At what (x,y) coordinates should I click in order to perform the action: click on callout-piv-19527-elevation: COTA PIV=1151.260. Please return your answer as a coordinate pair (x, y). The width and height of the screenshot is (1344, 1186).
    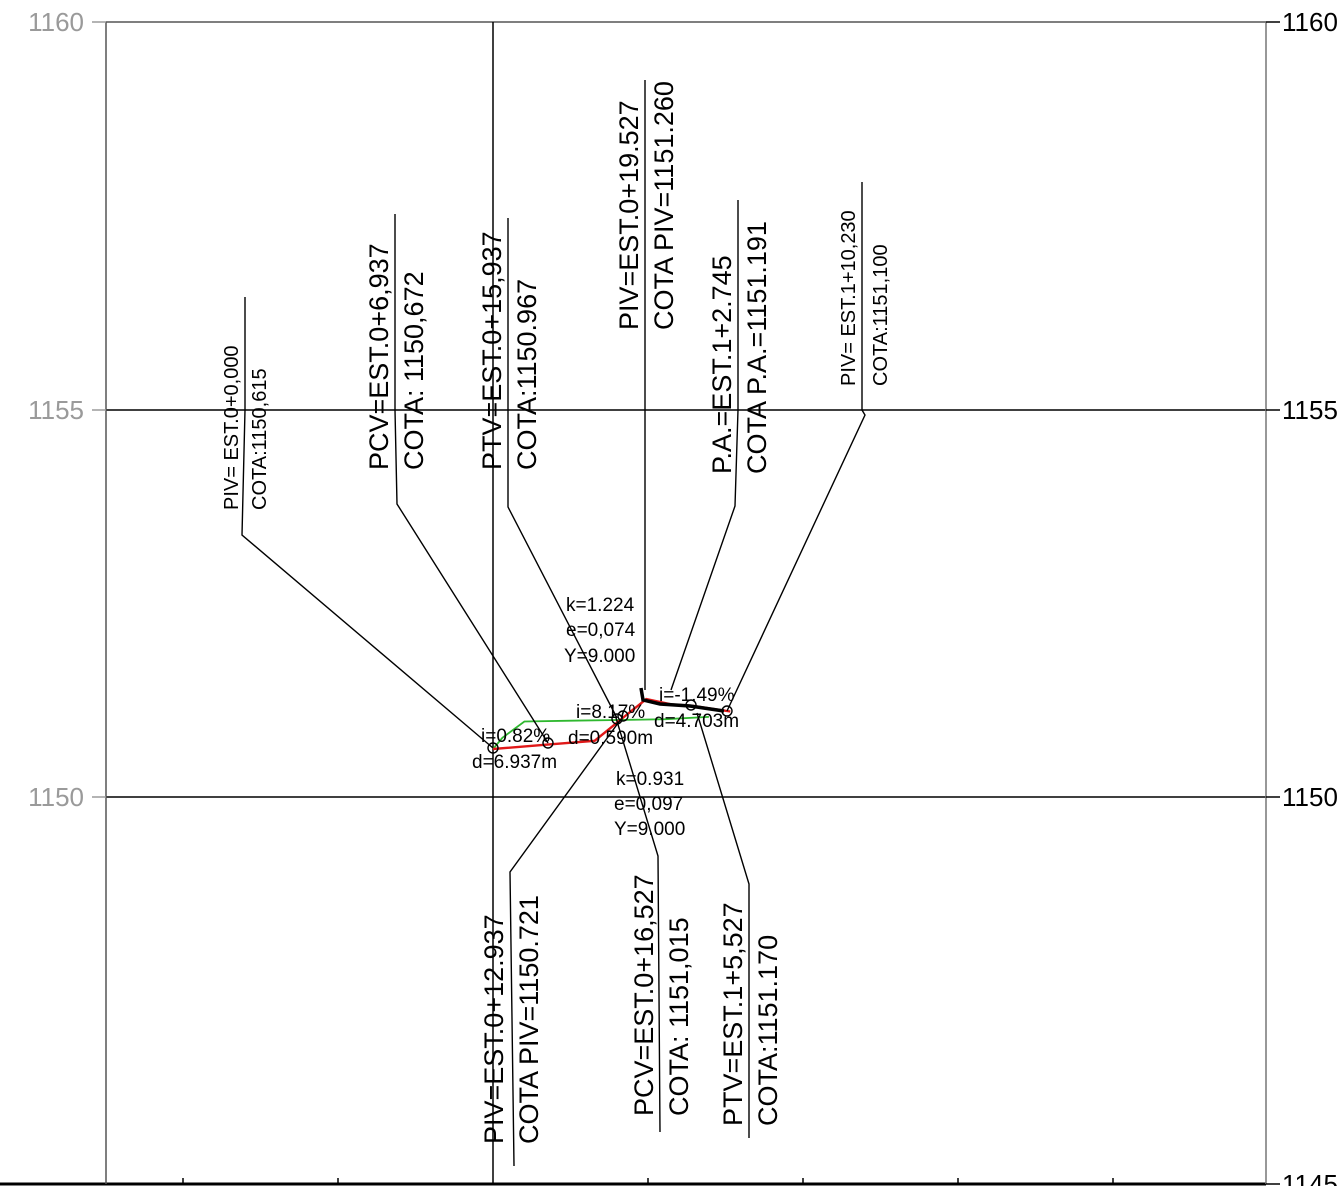
    Looking at the image, I should click on (664, 205).